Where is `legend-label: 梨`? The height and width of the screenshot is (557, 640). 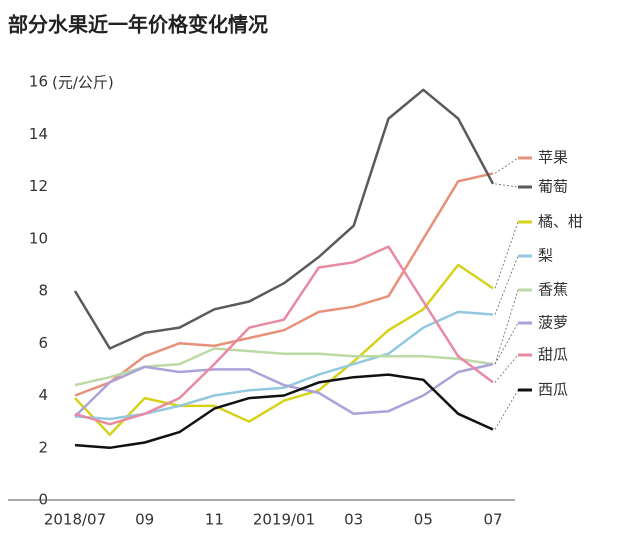
legend-label: 梨 is located at coordinates (545, 256).